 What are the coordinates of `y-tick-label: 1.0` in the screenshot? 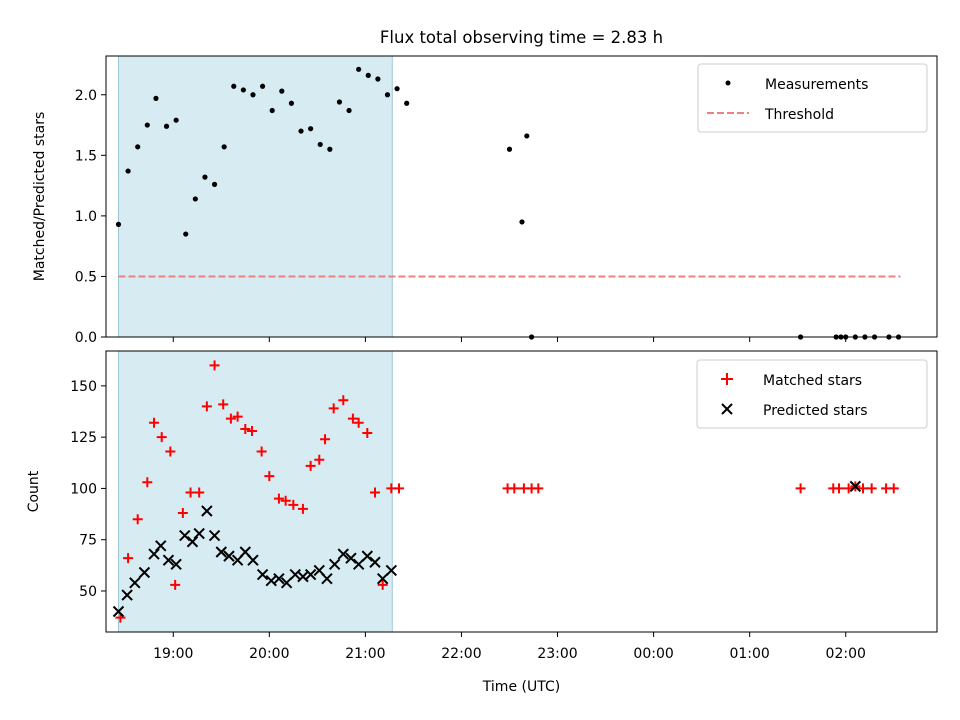 It's located at (86, 217).